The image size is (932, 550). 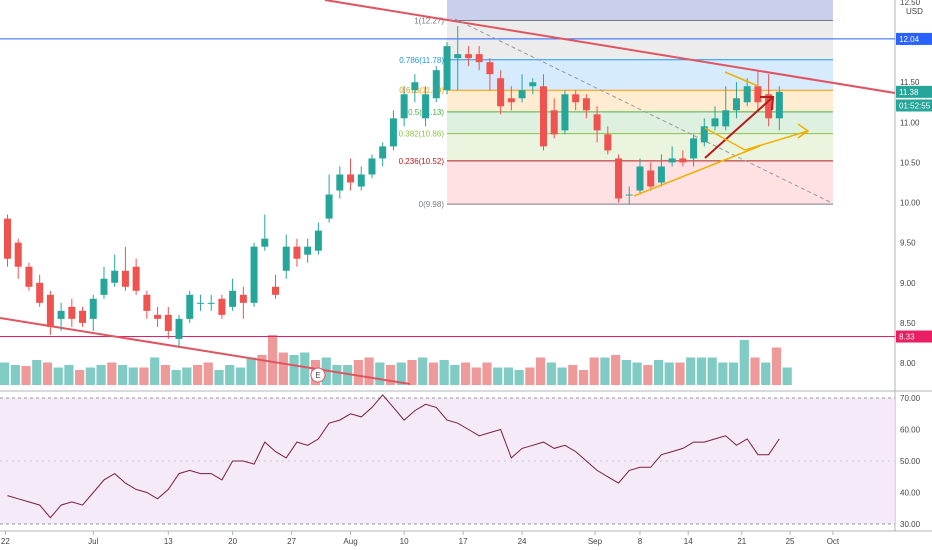 I want to click on price-tick-label: 11.00, so click(x=910, y=122).